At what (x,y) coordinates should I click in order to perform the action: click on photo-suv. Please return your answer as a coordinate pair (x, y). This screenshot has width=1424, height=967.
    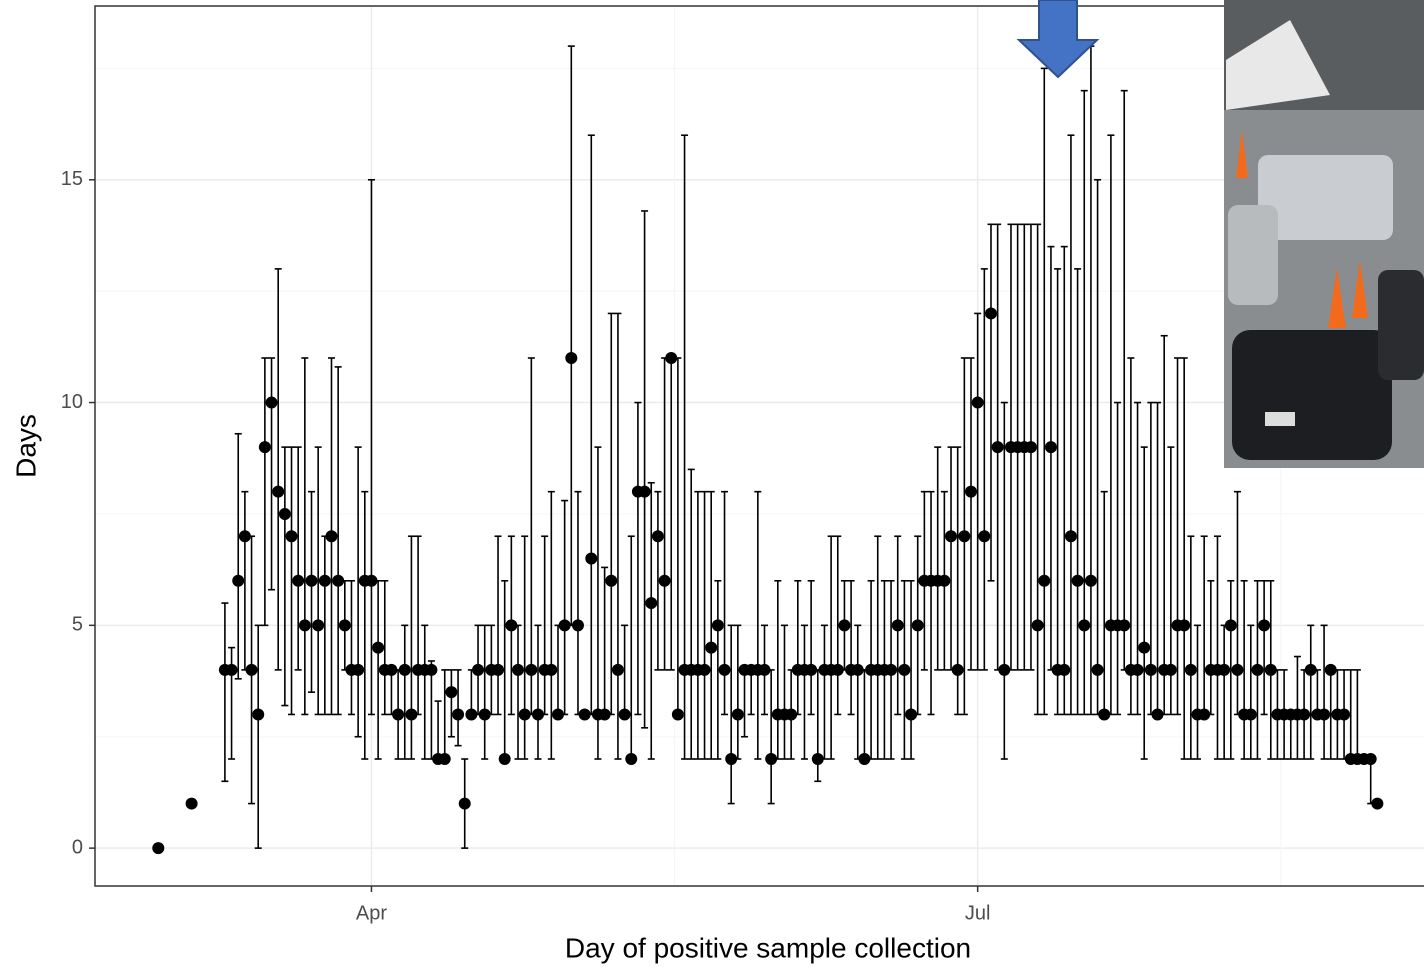
    Looking at the image, I should click on (1312, 395).